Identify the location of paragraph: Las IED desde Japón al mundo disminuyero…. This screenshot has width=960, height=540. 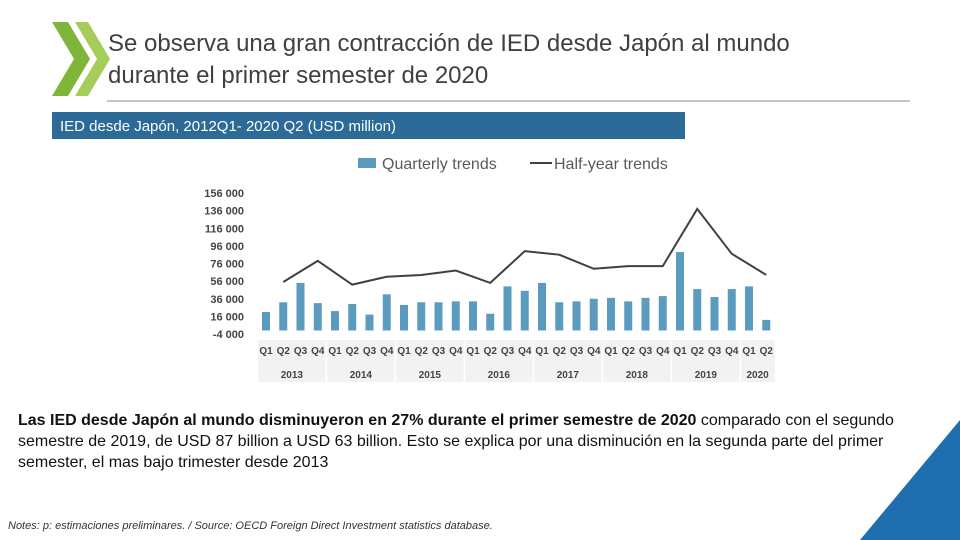
(458, 441).